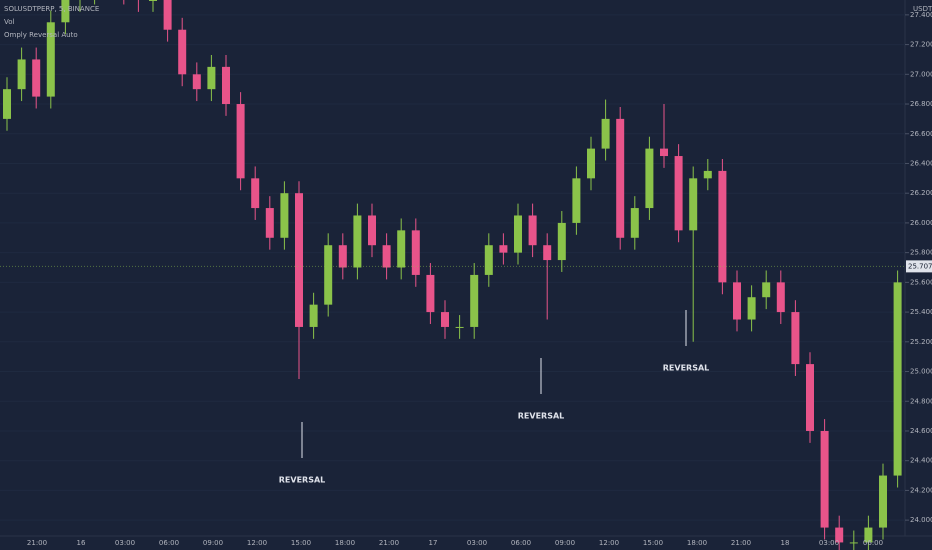  Describe the element at coordinates (433, 543) in the screenshot. I see `x-tick-label: 17` at that location.